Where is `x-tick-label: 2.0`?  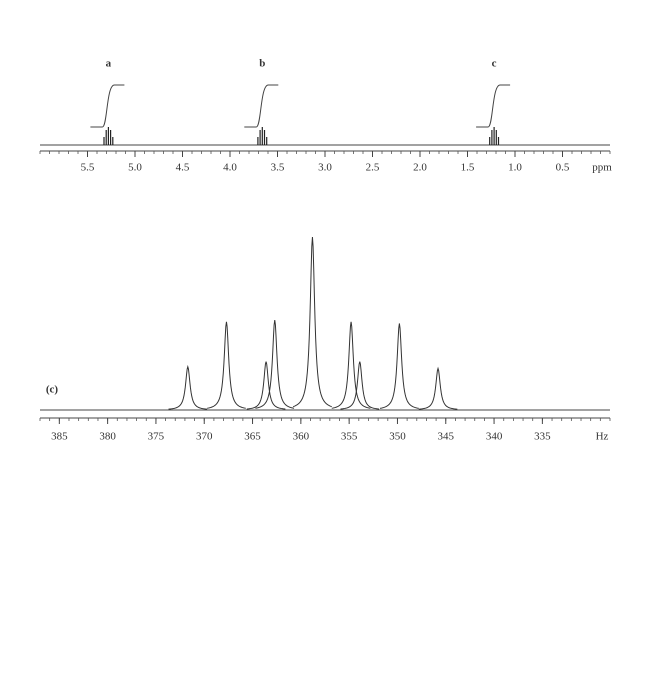
x-tick-label: 2.0 is located at coordinates (420, 168).